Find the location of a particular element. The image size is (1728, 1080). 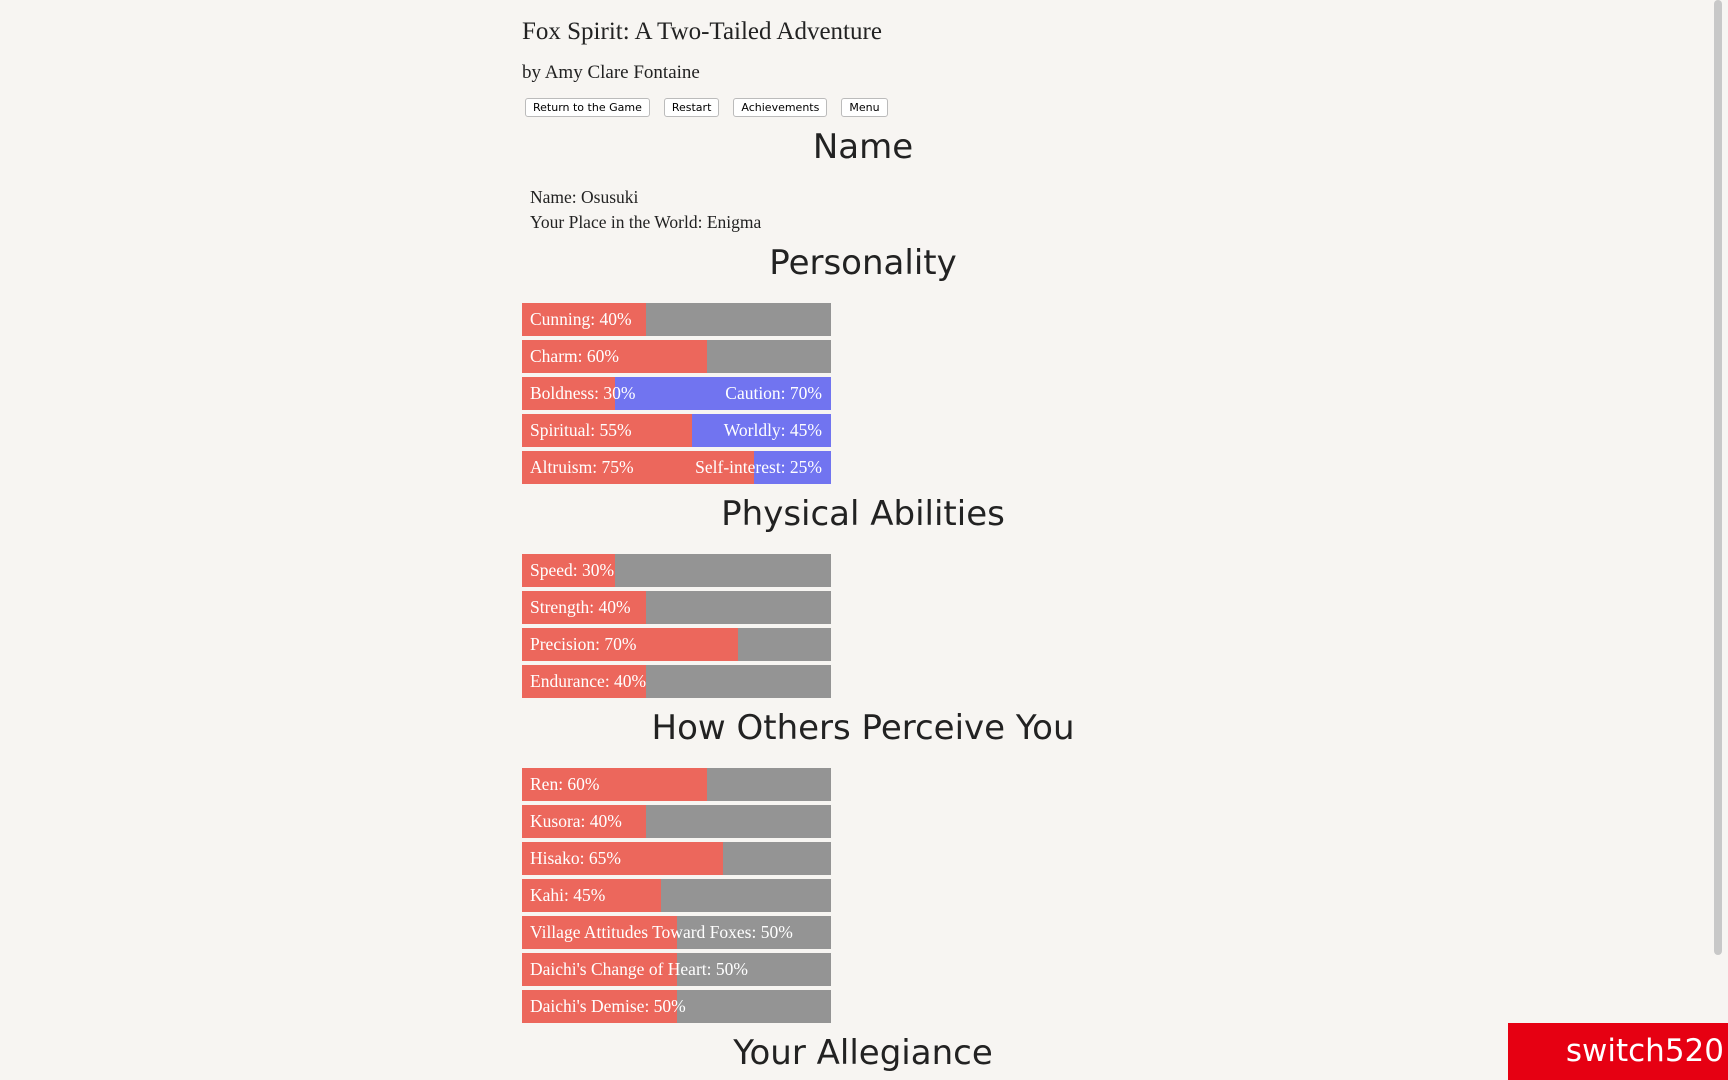

bar-label: Daichi's Demise: 50% is located at coordinates (608, 1006).